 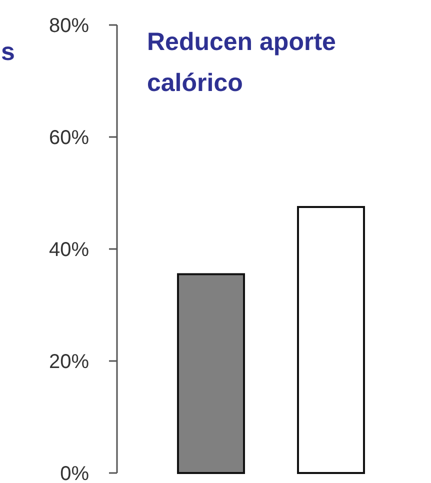 What do you see at coordinates (69, 26) in the screenshot?
I see `y-tick-label: 80%` at bounding box center [69, 26].